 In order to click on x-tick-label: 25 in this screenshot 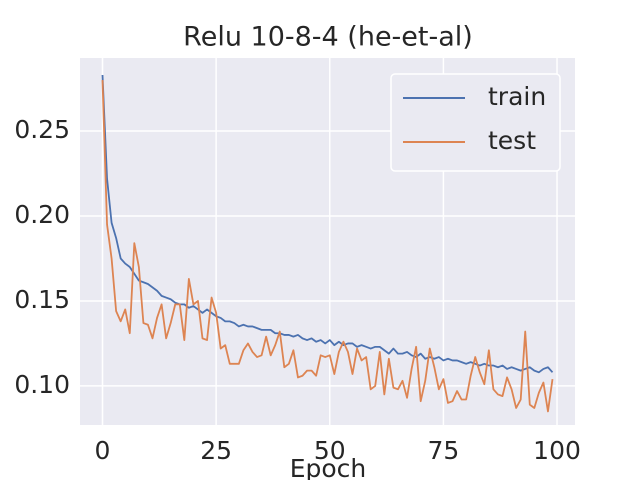, I will do `click(216, 450)`.